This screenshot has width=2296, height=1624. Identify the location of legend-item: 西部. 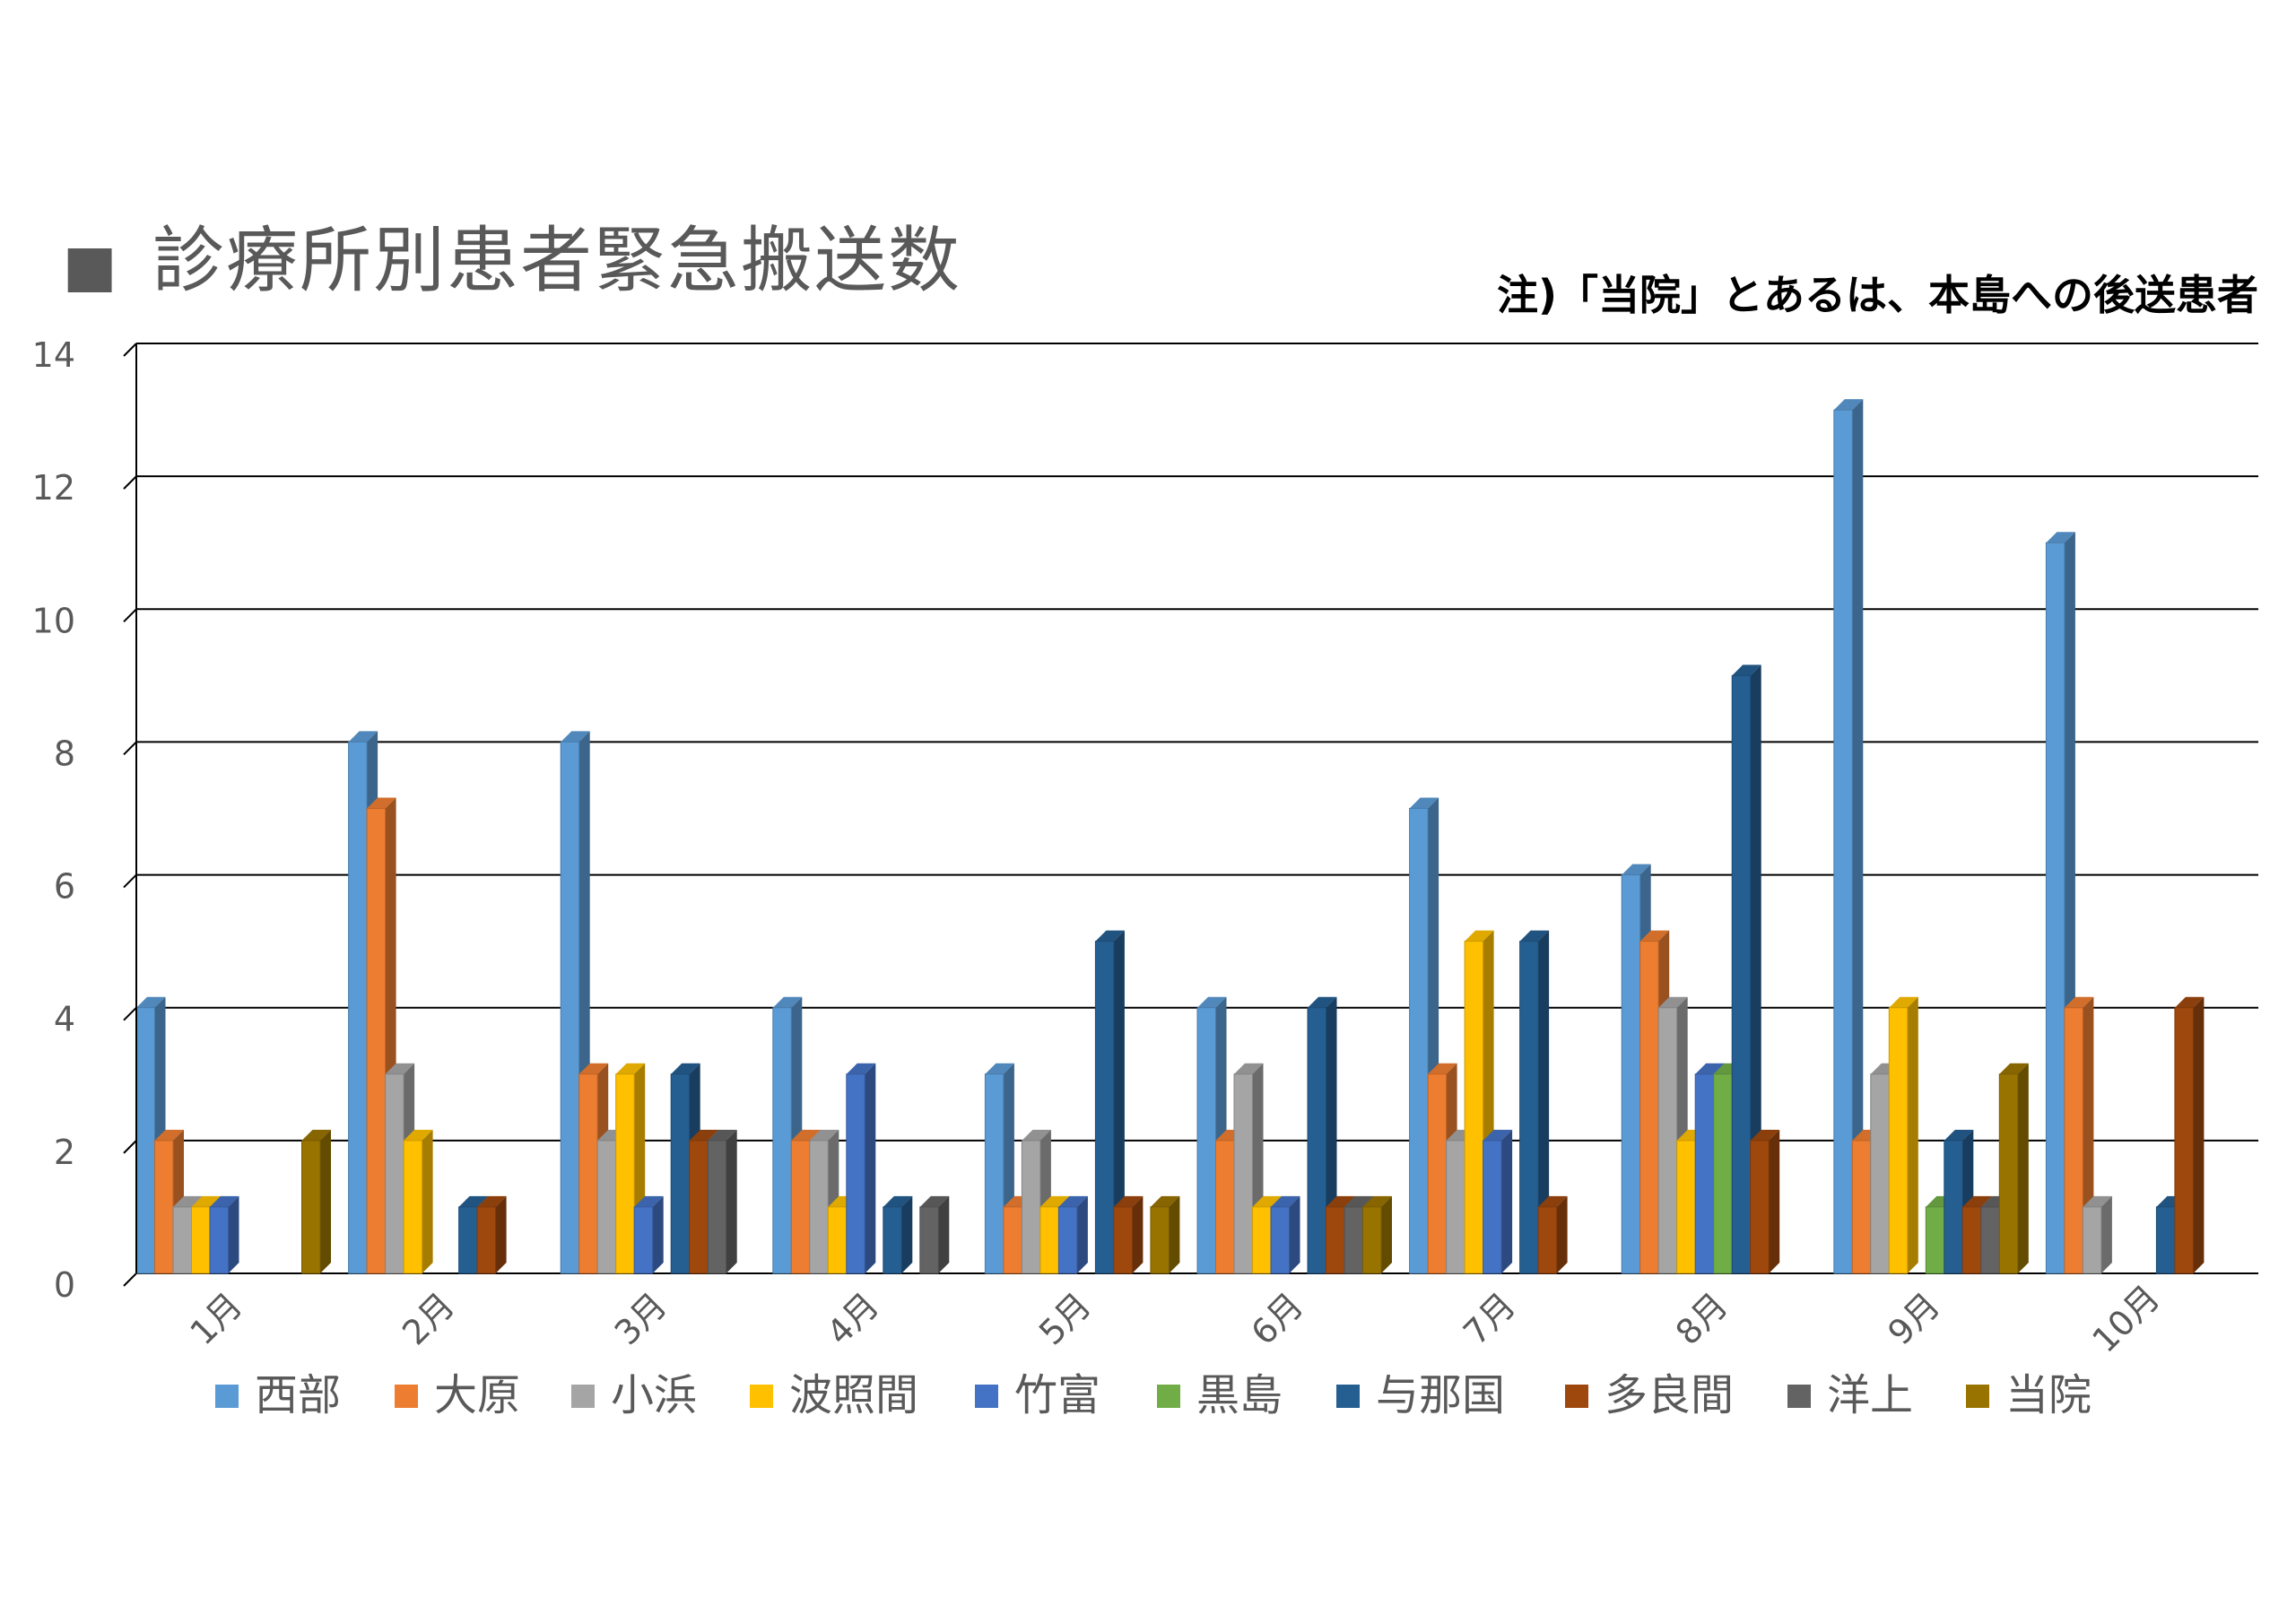
(278, 1395).